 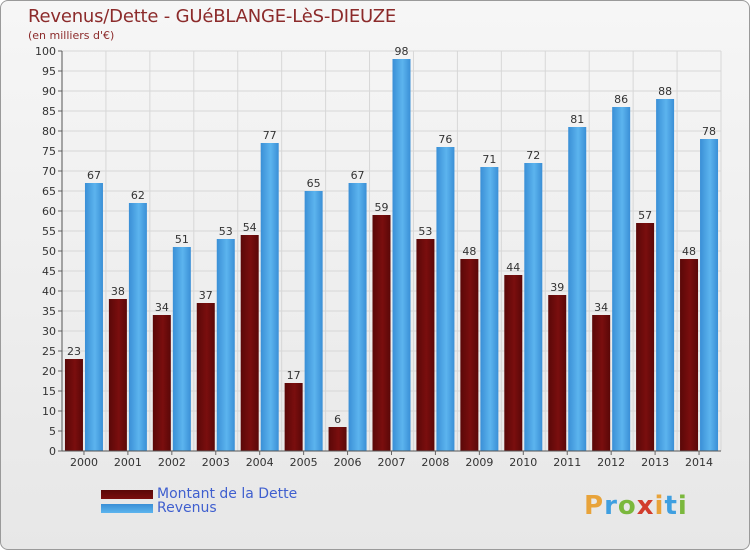 What do you see at coordinates (611, 462) in the screenshot?
I see `x-tick-label: 2012` at bounding box center [611, 462].